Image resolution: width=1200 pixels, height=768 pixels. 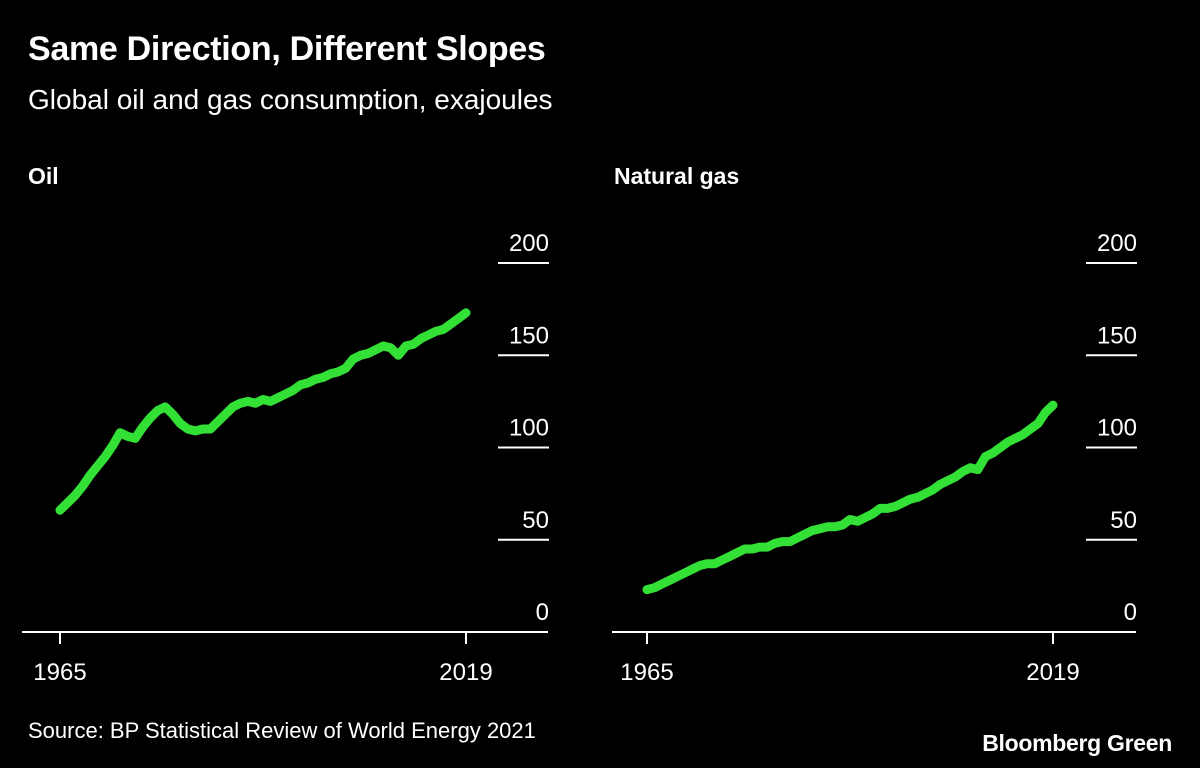 What do you see at coordinates (529, 428) in the screenshot?
I see `oil-y-tick-label: 100` at bounding box center [529, 428].